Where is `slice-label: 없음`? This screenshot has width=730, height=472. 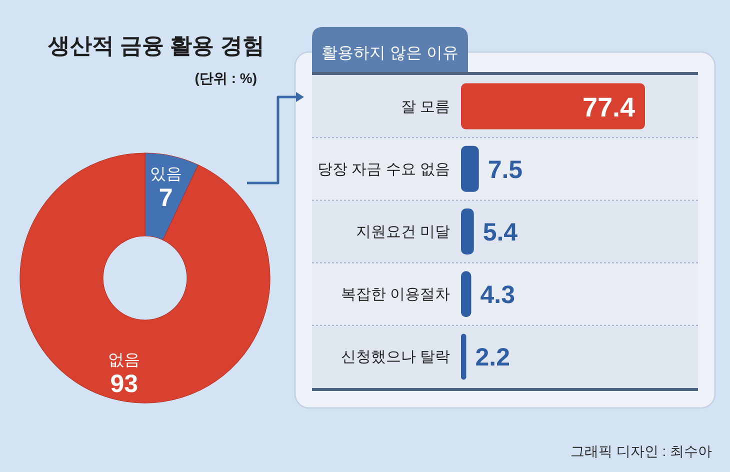 slice-label: 없음 is located at coordinates (124, 361).